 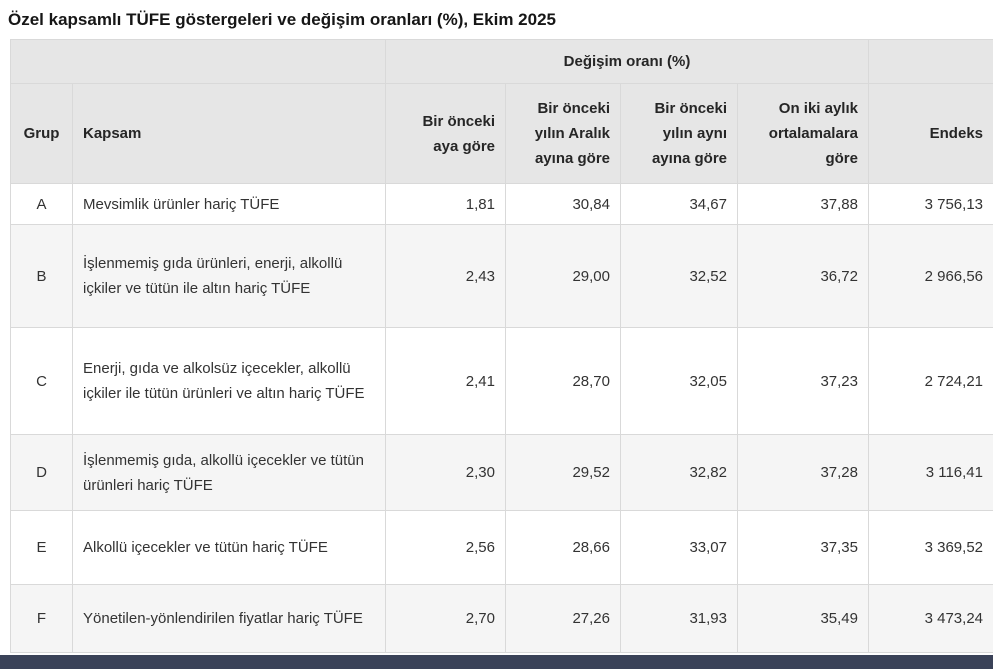 I want to click on value-cell-since-december: 30,84, so click(x=563, y=204).